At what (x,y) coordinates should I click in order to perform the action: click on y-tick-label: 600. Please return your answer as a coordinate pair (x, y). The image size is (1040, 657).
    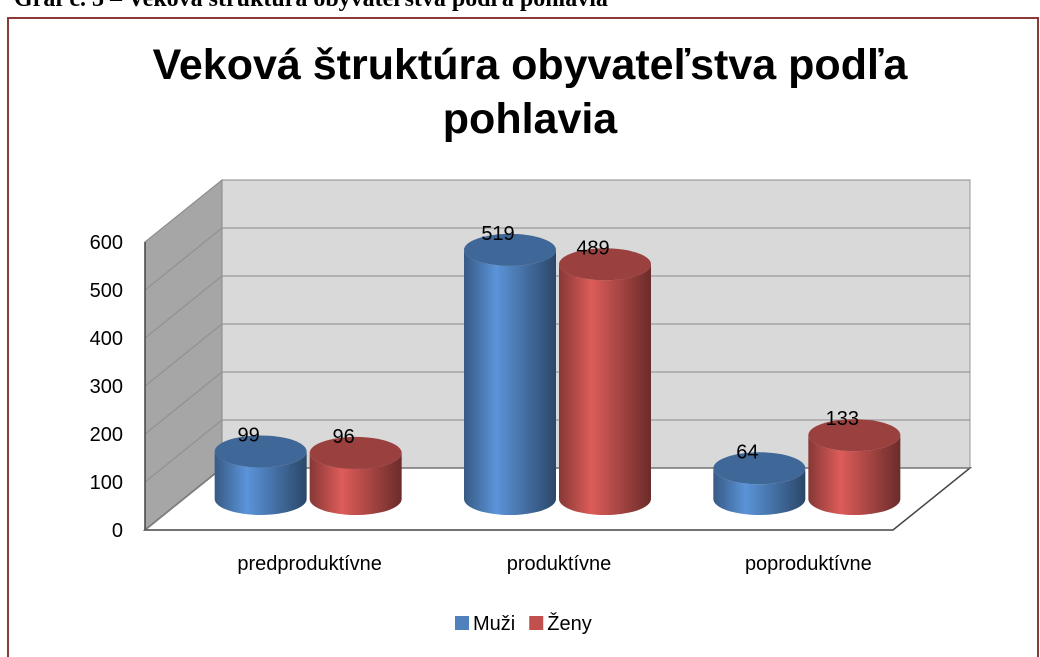
    Looking at the image, I should click on (106, 243).